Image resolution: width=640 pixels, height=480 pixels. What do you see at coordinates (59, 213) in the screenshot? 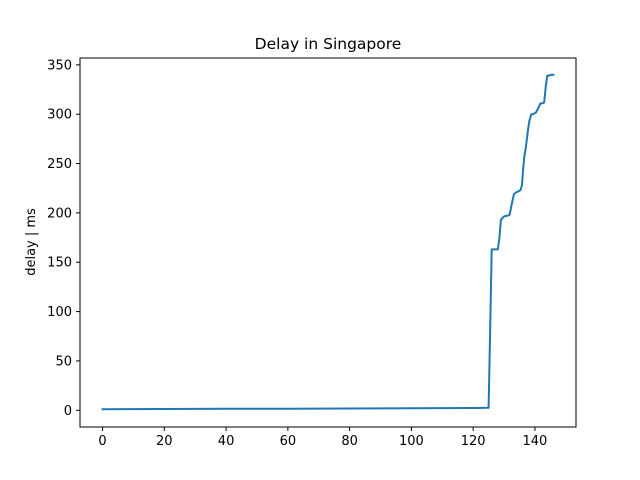
I see `y-tick-label: 200` at bounding box center [59, 213].